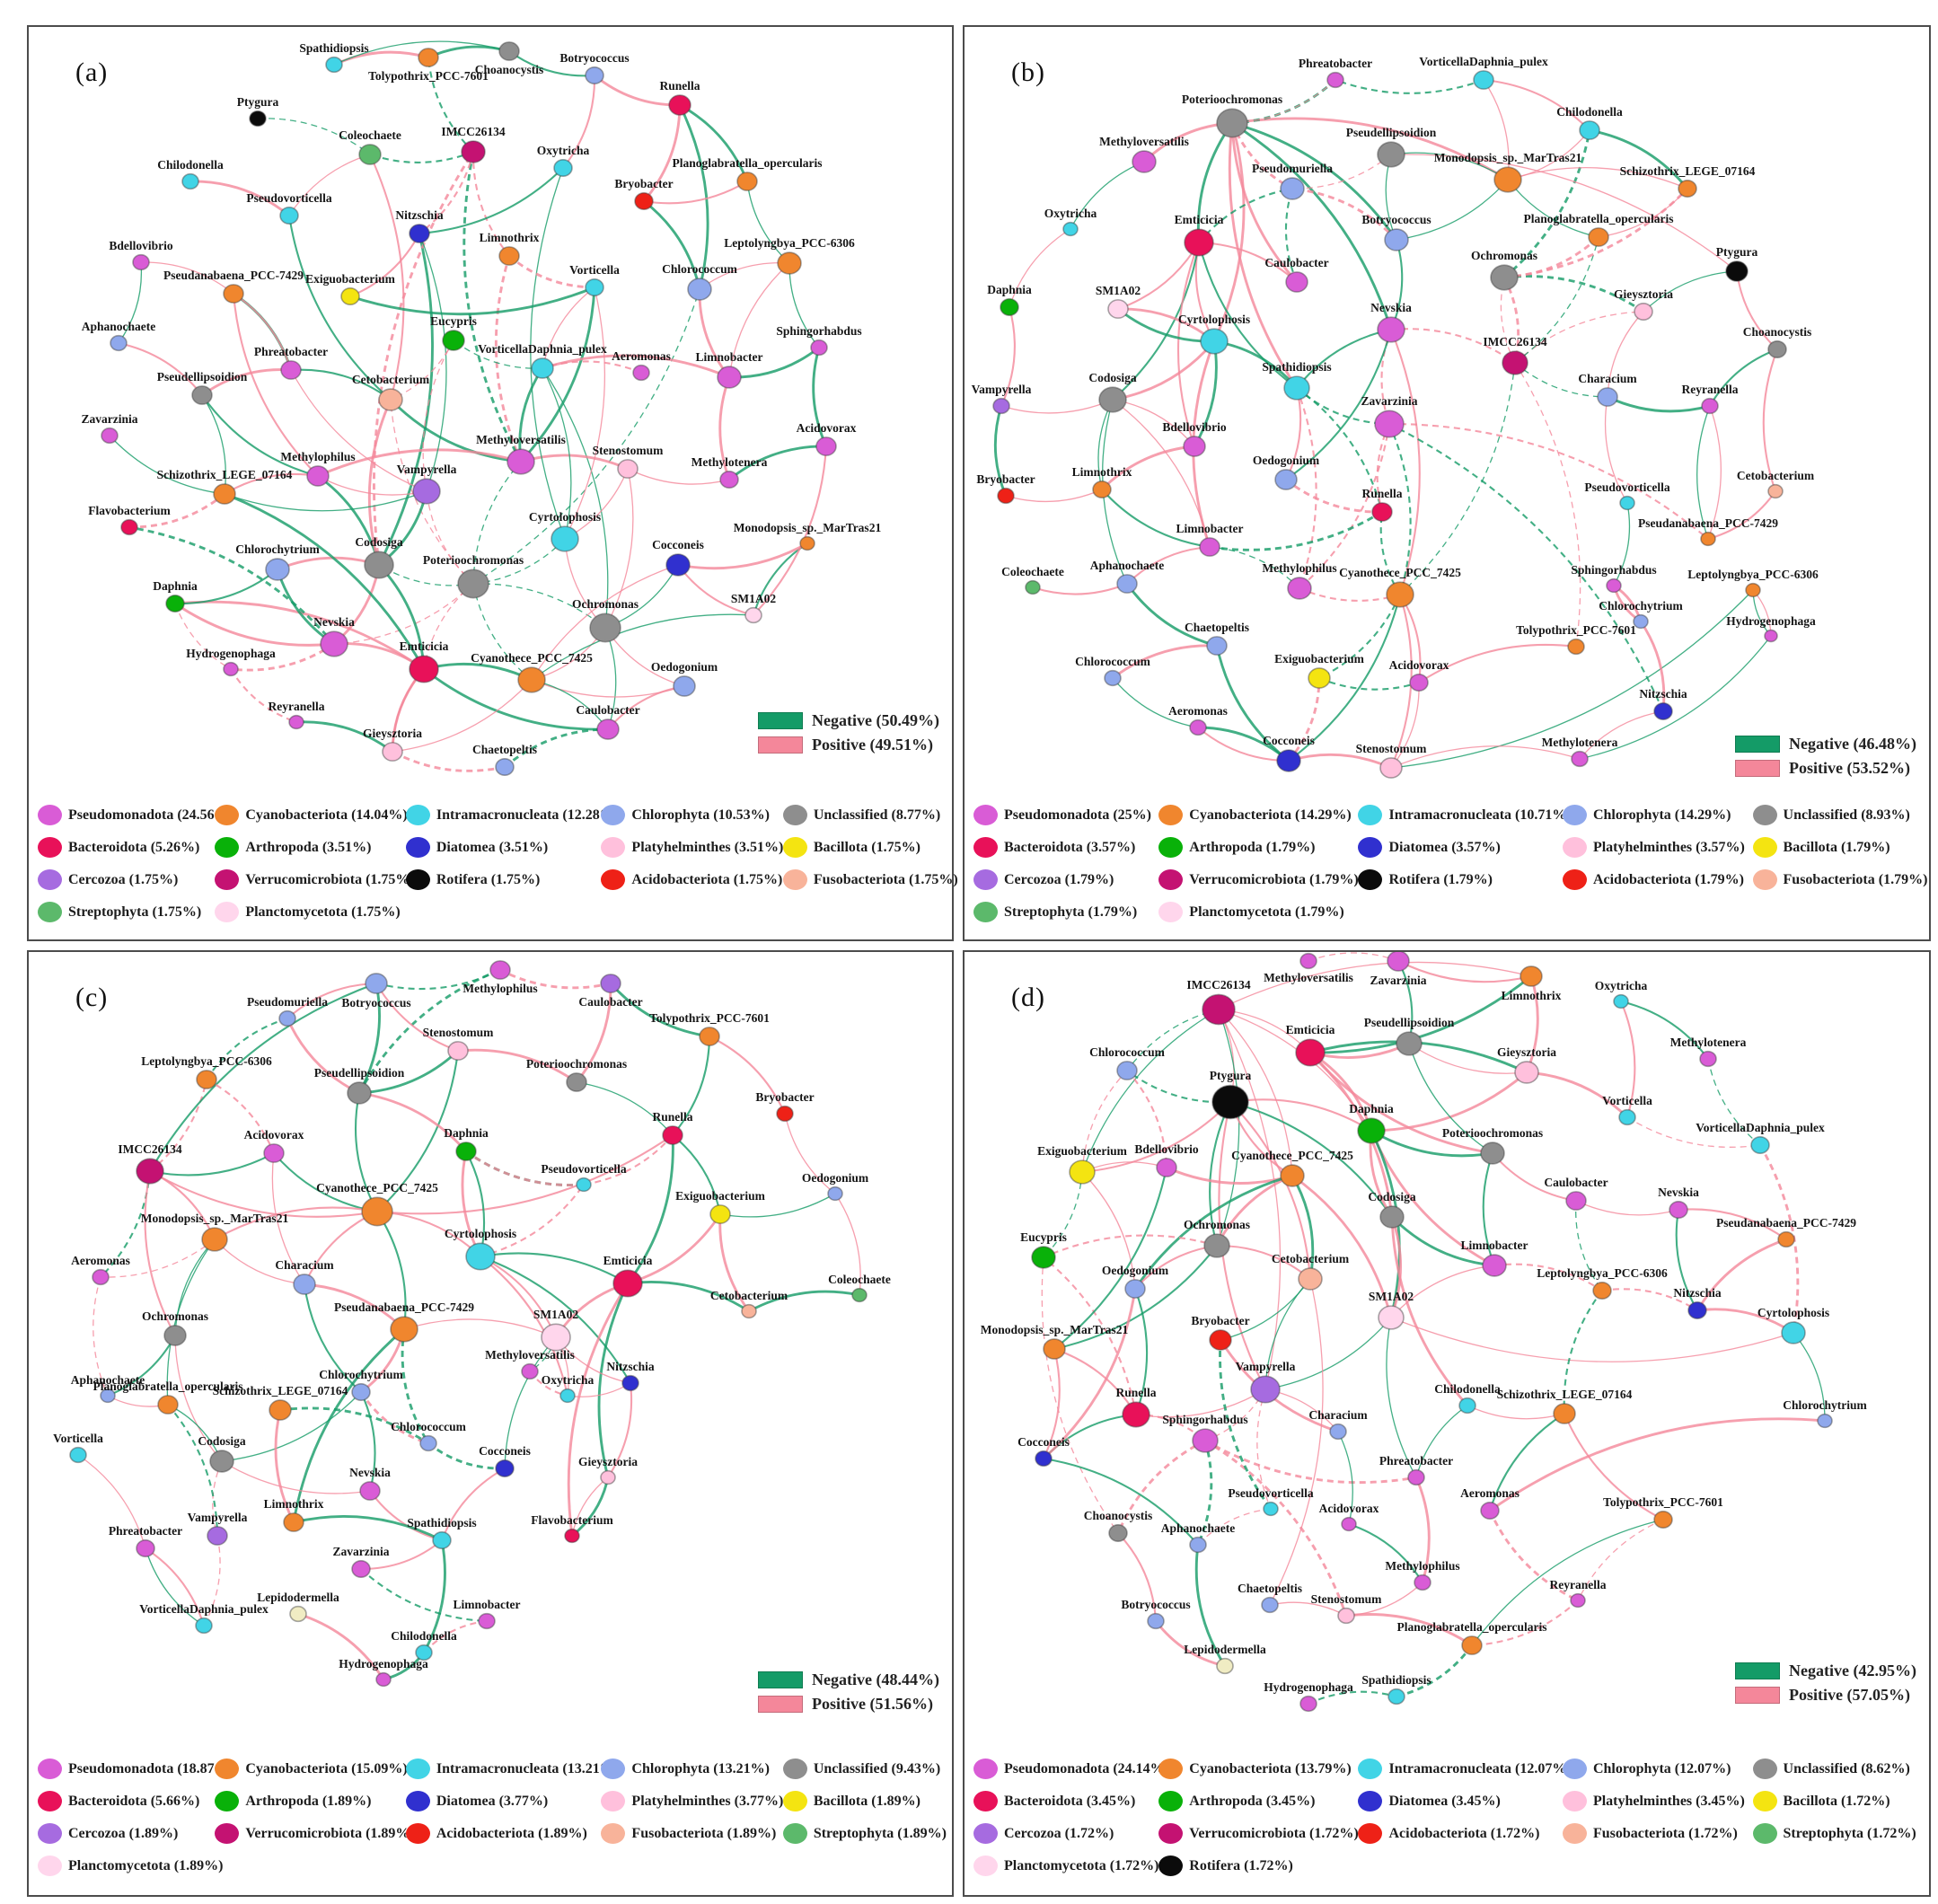 This screenshot has height=1904, width=1938. Describe the element at coordinates (785, 1097) in the screenshot. I see `taxon-label: Bryobacter` at that location.